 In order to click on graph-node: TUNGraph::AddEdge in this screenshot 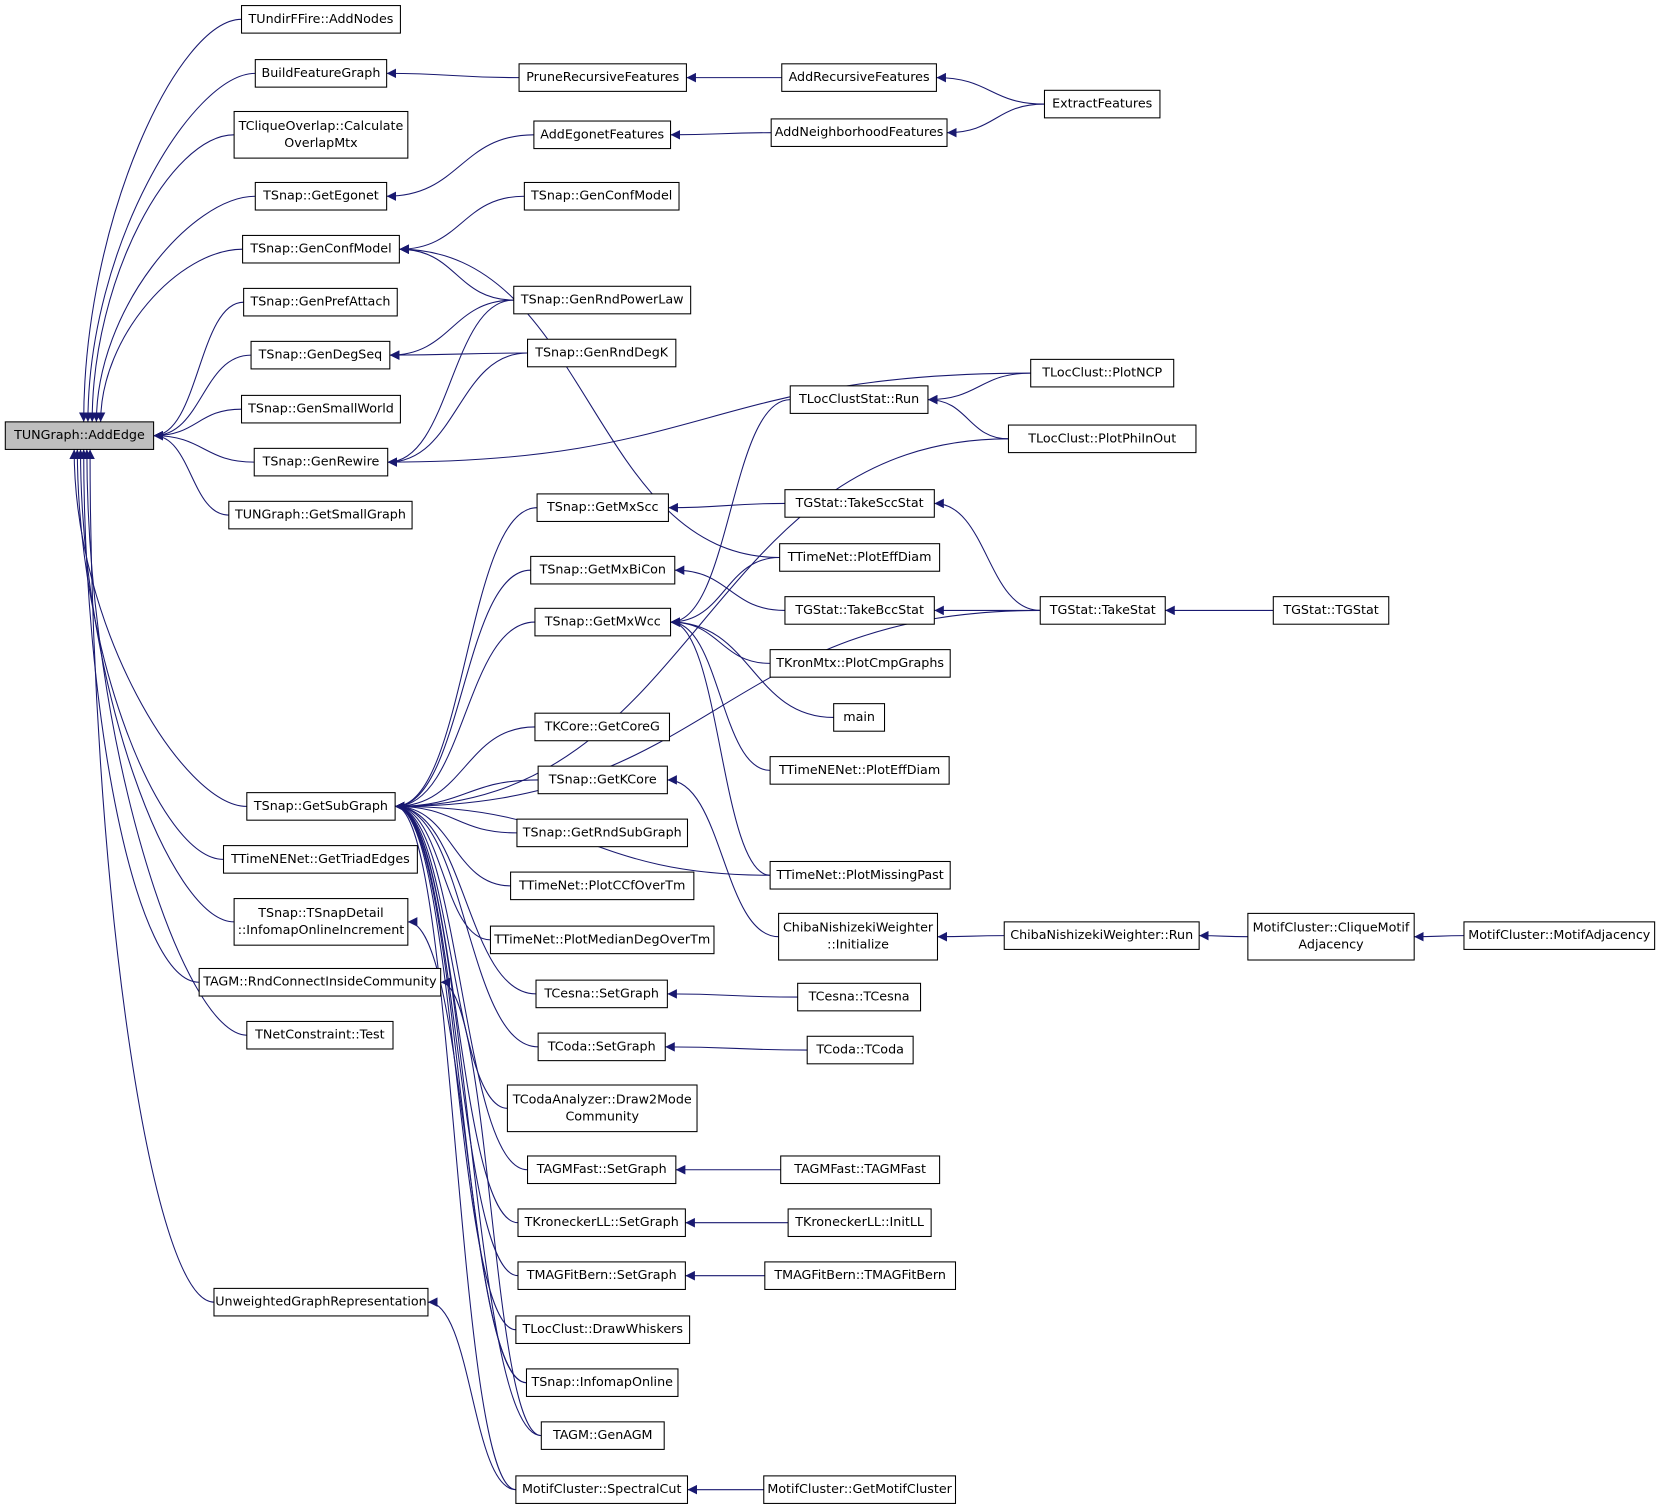, I will do `click(79, 435)`.